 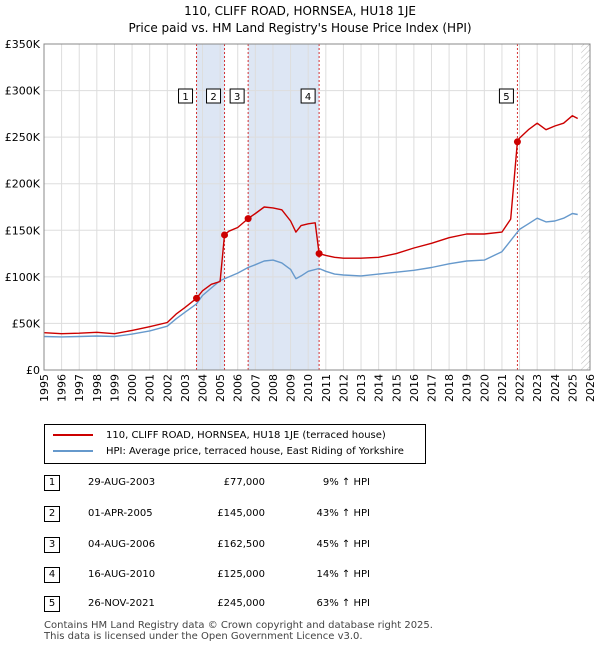 What do you see at coordinates (62, 388) in the screenshot?
I see `x-tick-label: 1996` at bounding box center [62, 388].